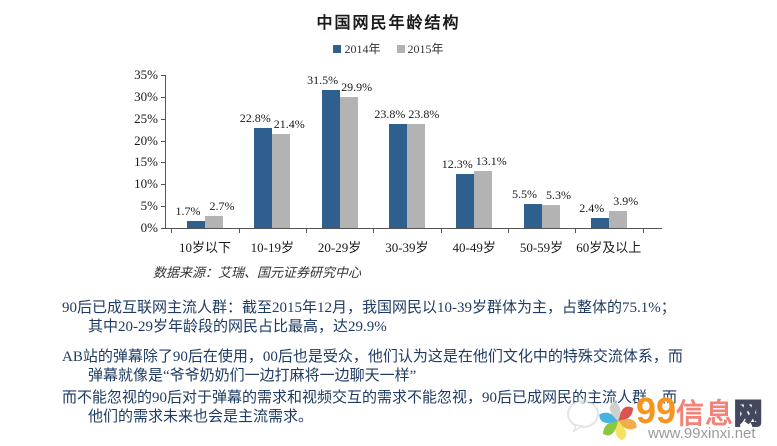  What do you see at coordinates (165, 151) in the screenshot?
I see `y-axis-line` at bounding box center [165, 151].